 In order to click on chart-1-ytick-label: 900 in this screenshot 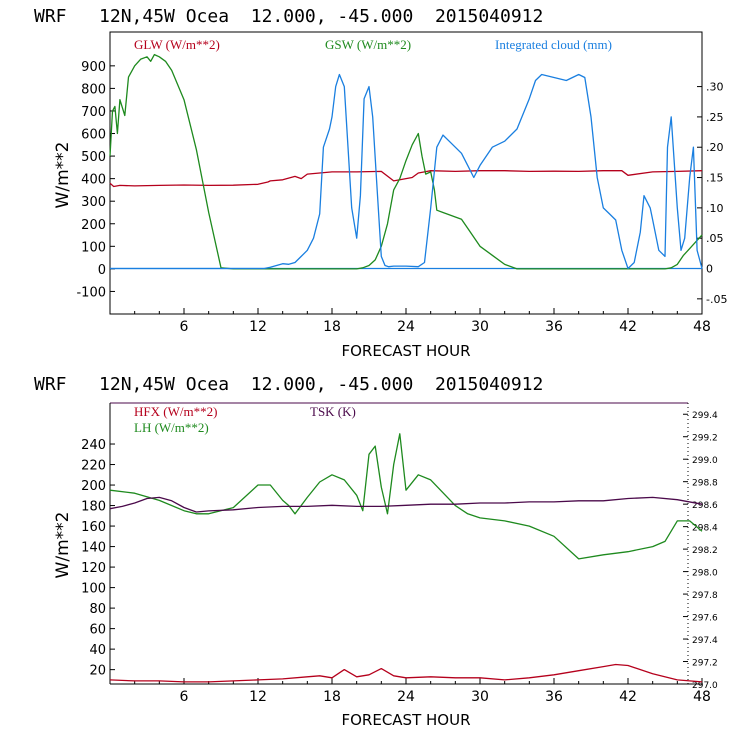, I will do `click(93, 67)`.